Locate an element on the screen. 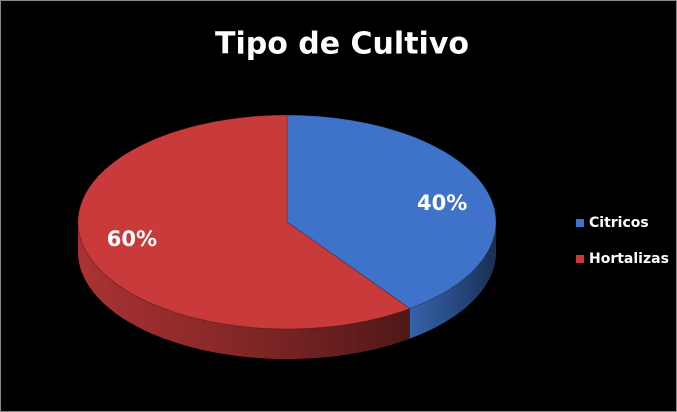 The image size is (677, 412). legend-label: Hortalizas is located at coordinates (629, 259).